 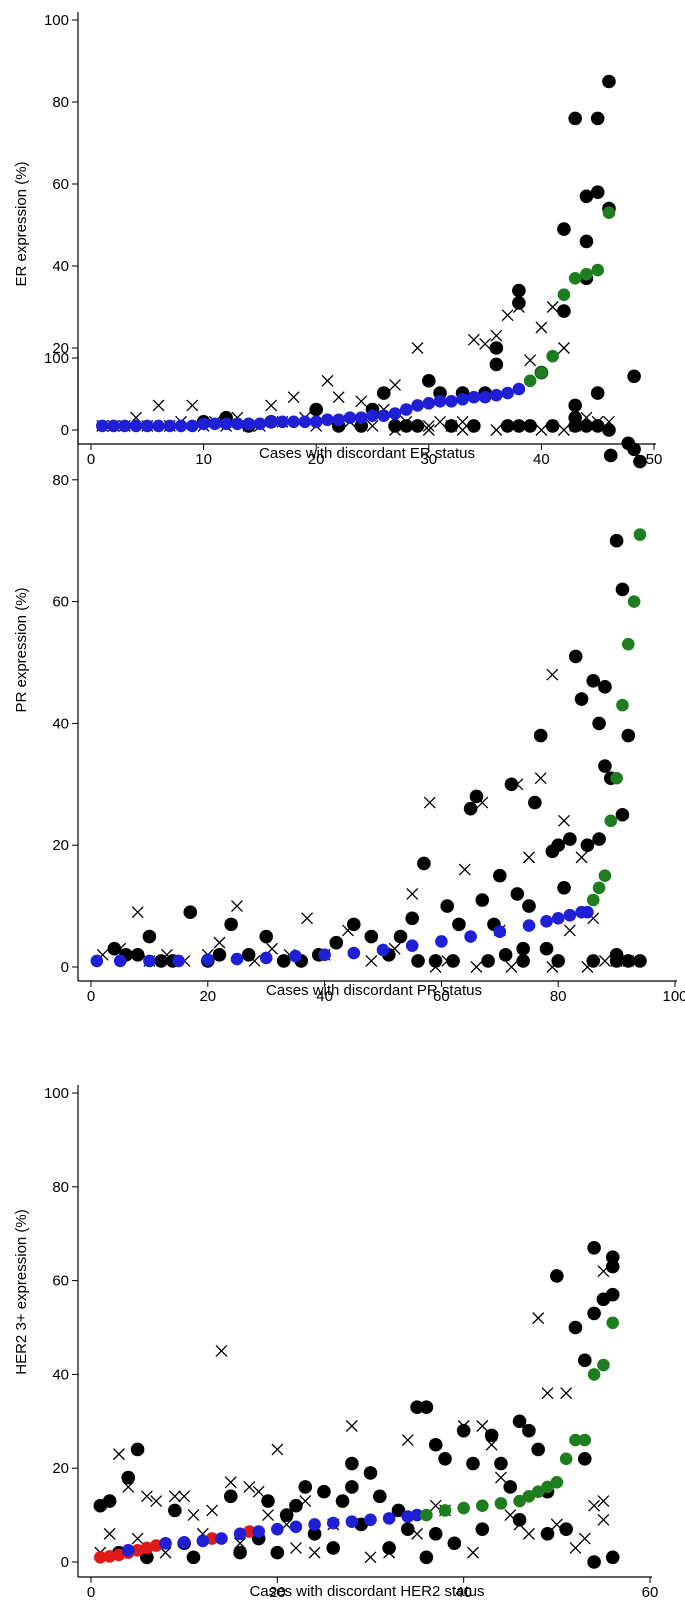 What do you see at coordinates (21, 649) in the screenshot?
I see `y-axis-title: PR expression (%)` at bounding box center [21, 649].